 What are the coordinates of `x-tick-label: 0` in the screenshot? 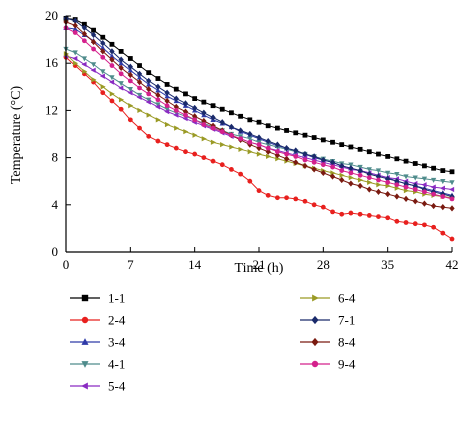 It's located at (66, 264).